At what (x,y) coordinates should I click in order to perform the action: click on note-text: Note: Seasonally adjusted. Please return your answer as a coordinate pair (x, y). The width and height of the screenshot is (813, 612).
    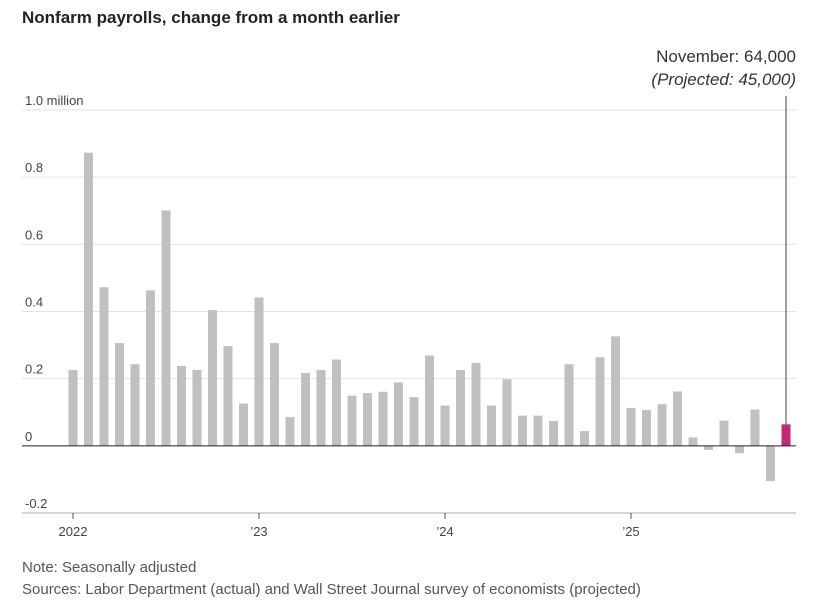
    Looking at the image, I should click on (109, 567).